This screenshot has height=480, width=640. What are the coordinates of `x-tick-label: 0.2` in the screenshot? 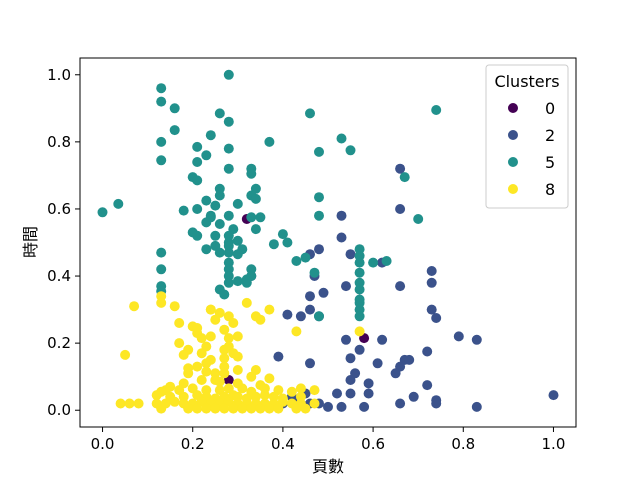 It's located at (193, 444).